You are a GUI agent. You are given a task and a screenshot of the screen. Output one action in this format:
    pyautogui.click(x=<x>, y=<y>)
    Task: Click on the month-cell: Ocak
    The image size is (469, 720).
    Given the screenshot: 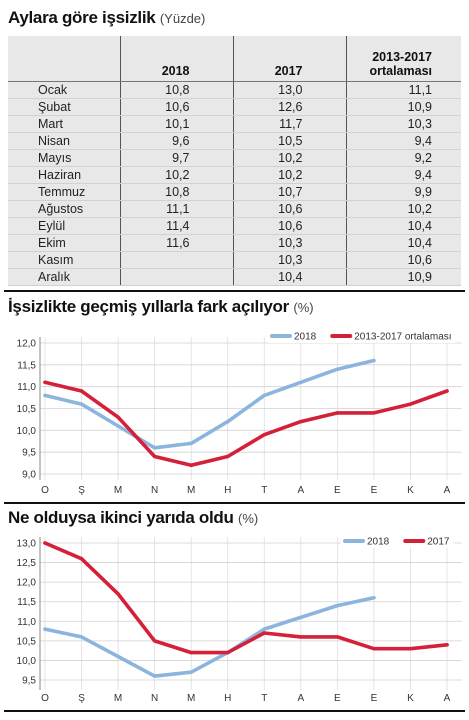 What is the action you would take?
    pyautogui.click(x=64, y=90)
    